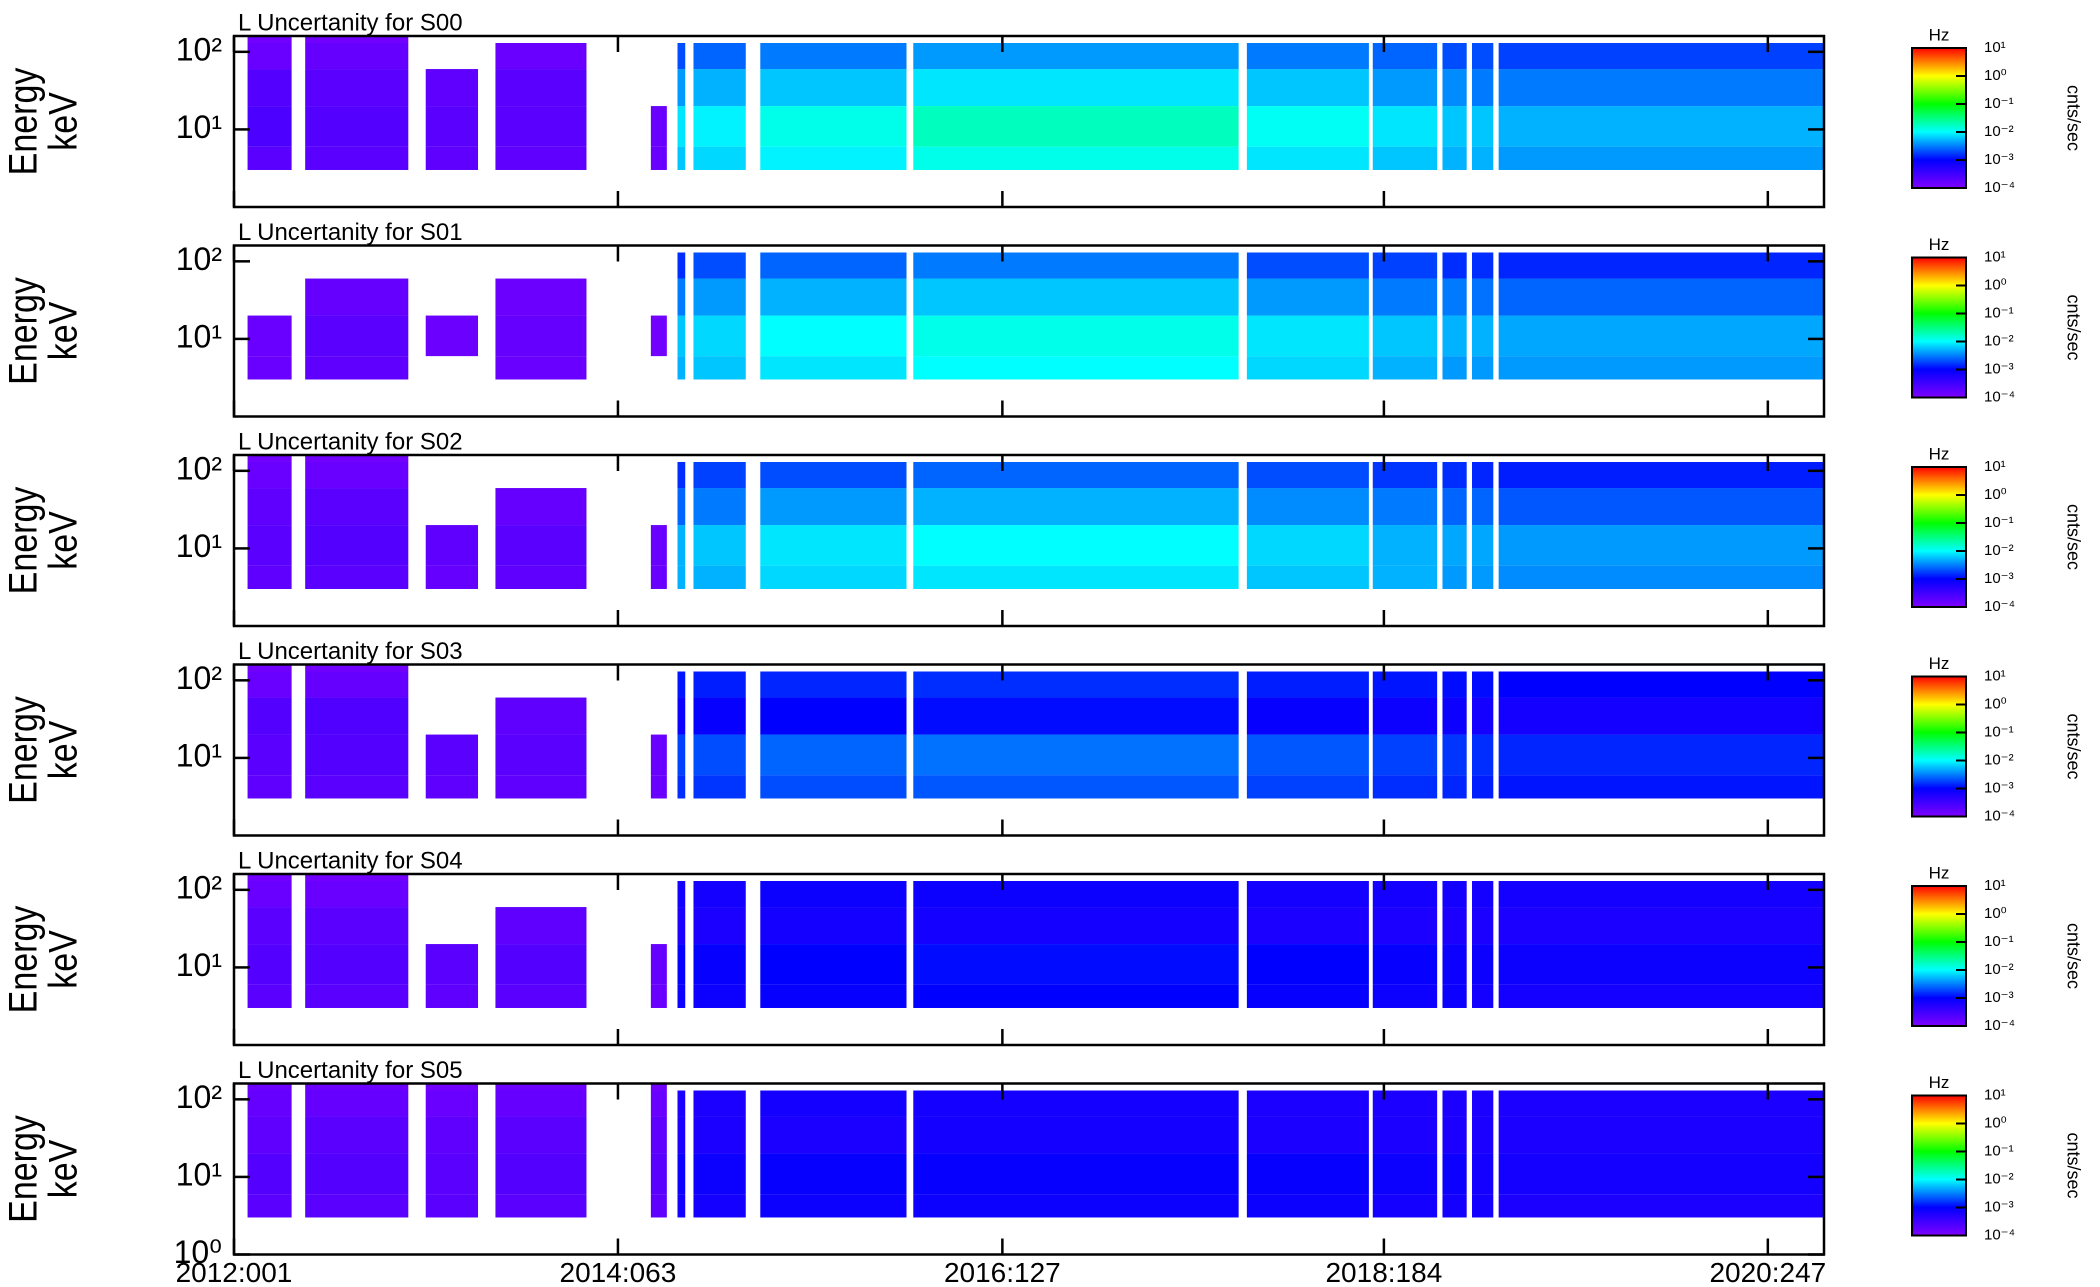  What do you see at coordinates (1939, 1082) in the screenshot?
I see `colorbar-title: Hz` at bounding box center [1939, 1082].